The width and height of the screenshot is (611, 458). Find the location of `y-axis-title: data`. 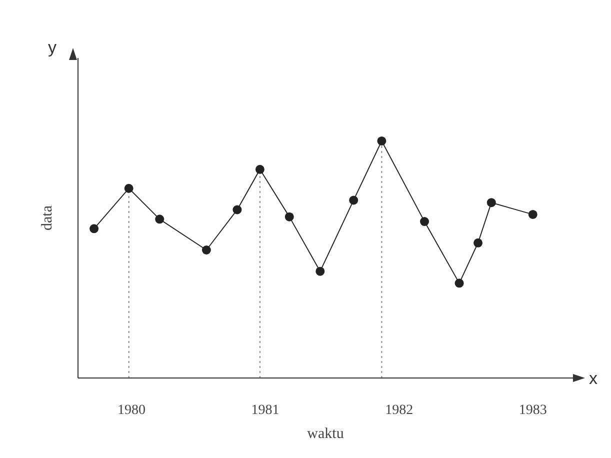

y-axis-title: data is located at coordinates (47, 217).